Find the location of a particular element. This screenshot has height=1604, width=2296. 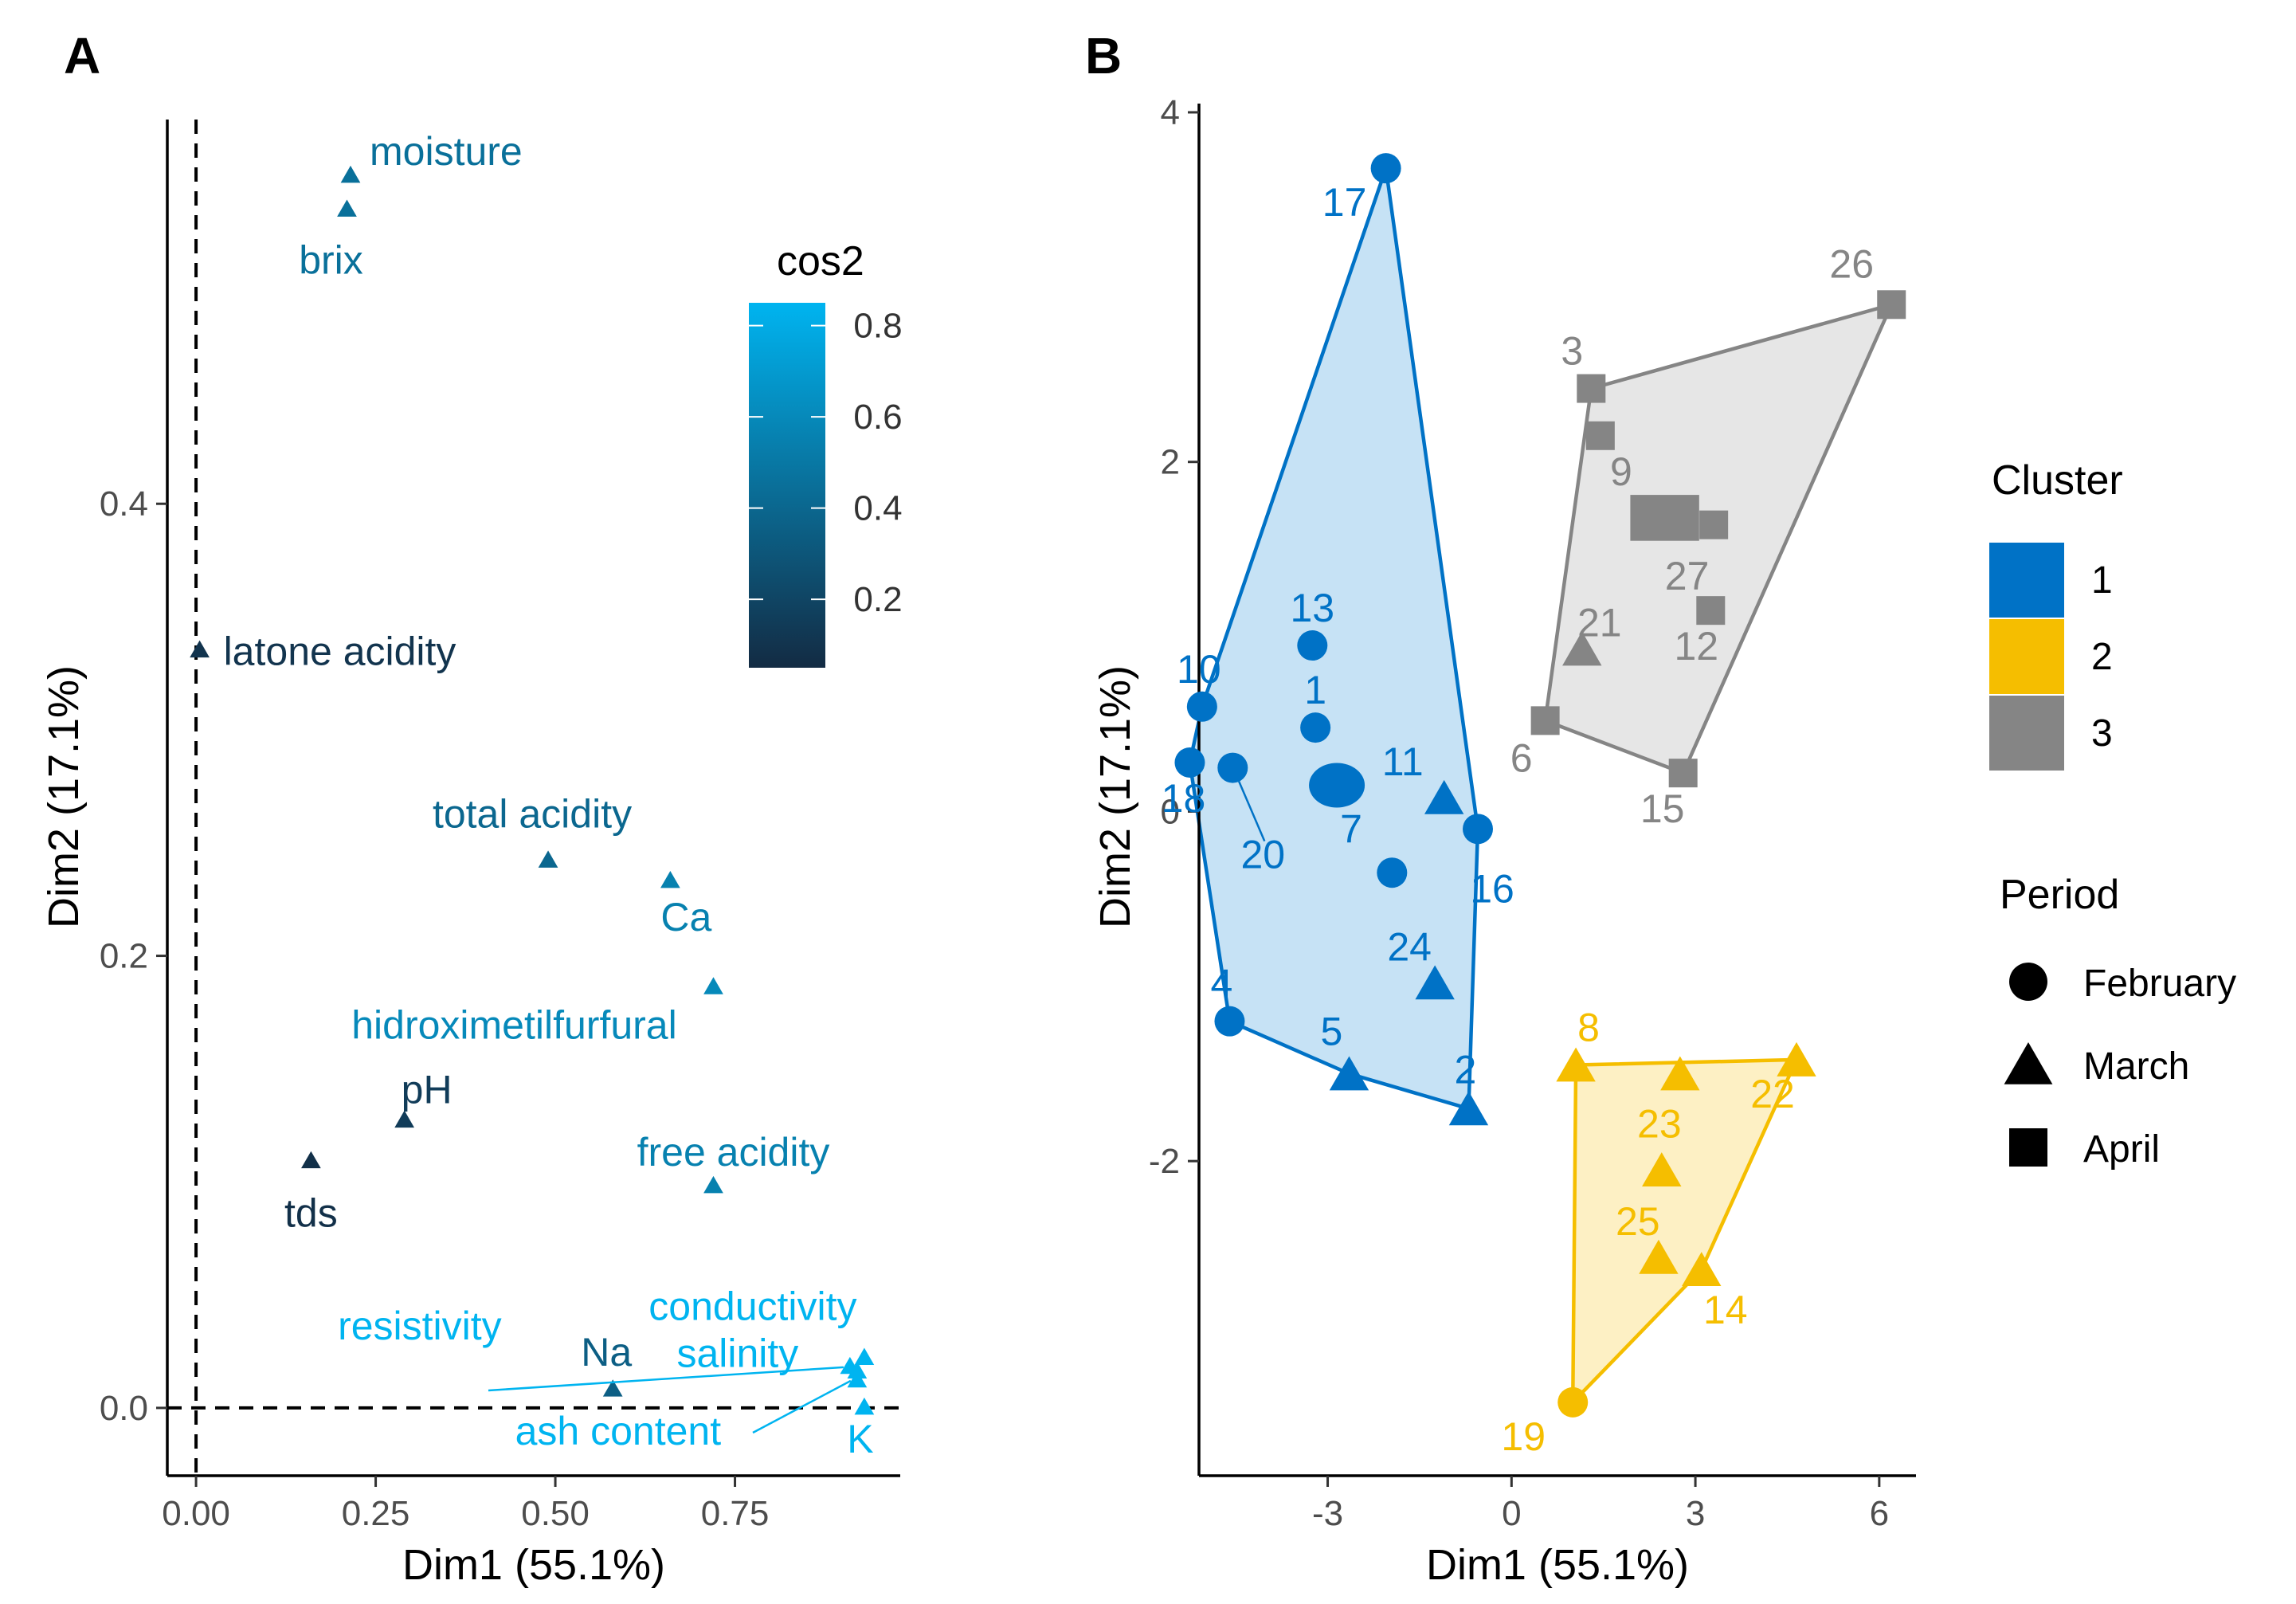

variable-label-ph: pH is located at coordinates (427, 1090).